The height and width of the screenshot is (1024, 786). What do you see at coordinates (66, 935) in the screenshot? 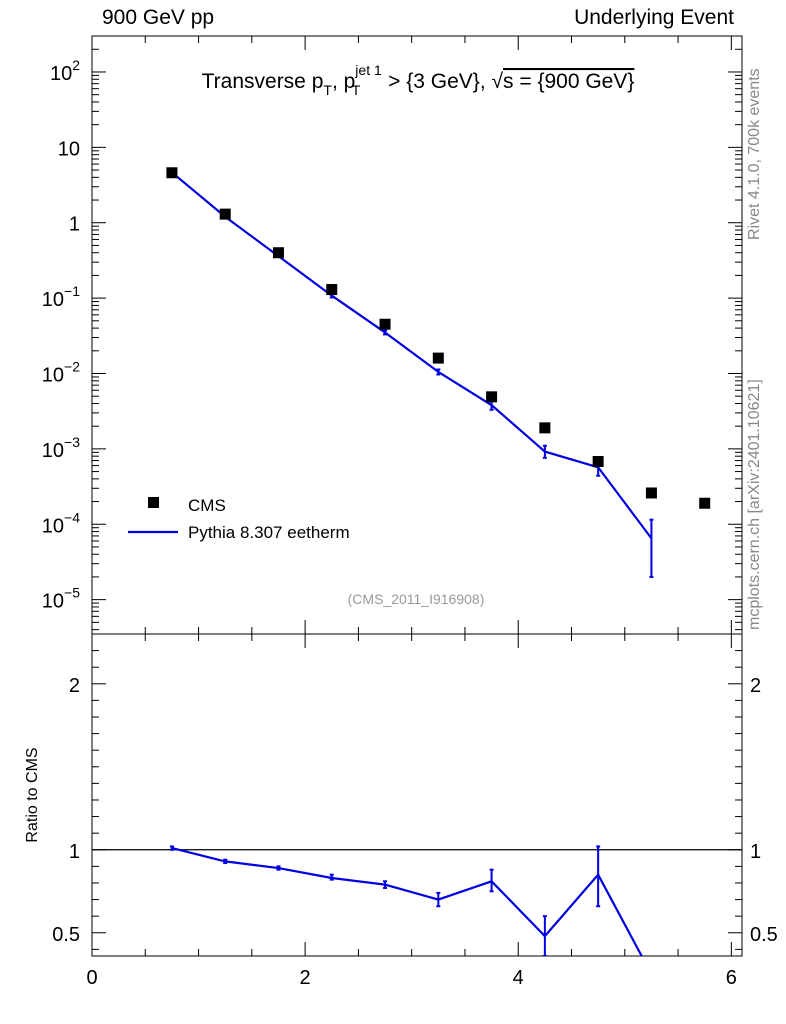
I see `ratio-y-tick-label-left: 0.5` at bounding box center [66, 935].